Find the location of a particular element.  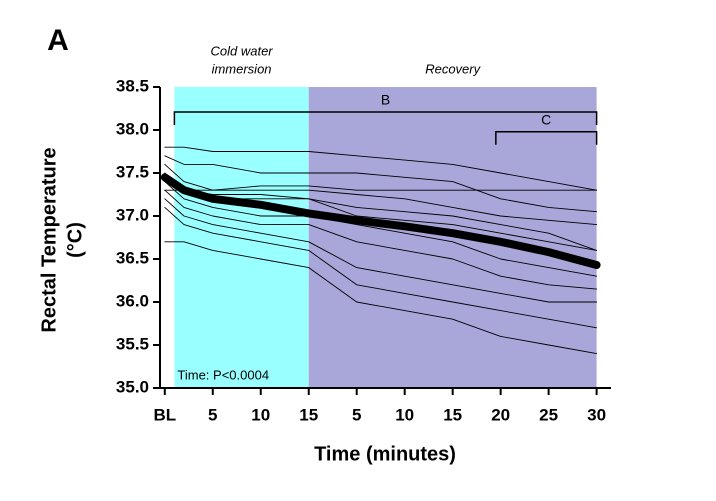

mean-line is located at coordinates (380, 221).